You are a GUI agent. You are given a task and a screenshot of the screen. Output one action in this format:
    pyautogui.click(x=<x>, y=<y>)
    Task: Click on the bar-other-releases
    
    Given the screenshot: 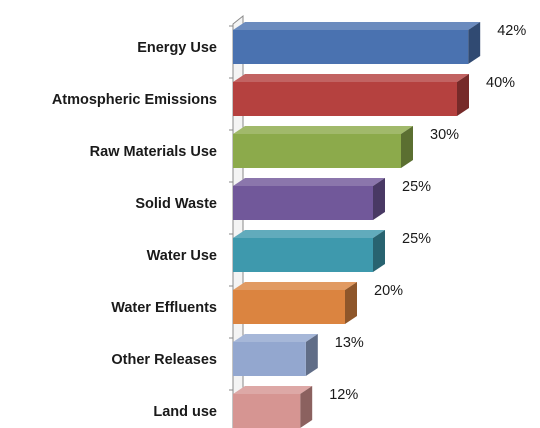 What is the action you would take?
    pyautogui.click(x=275, y=355)
    